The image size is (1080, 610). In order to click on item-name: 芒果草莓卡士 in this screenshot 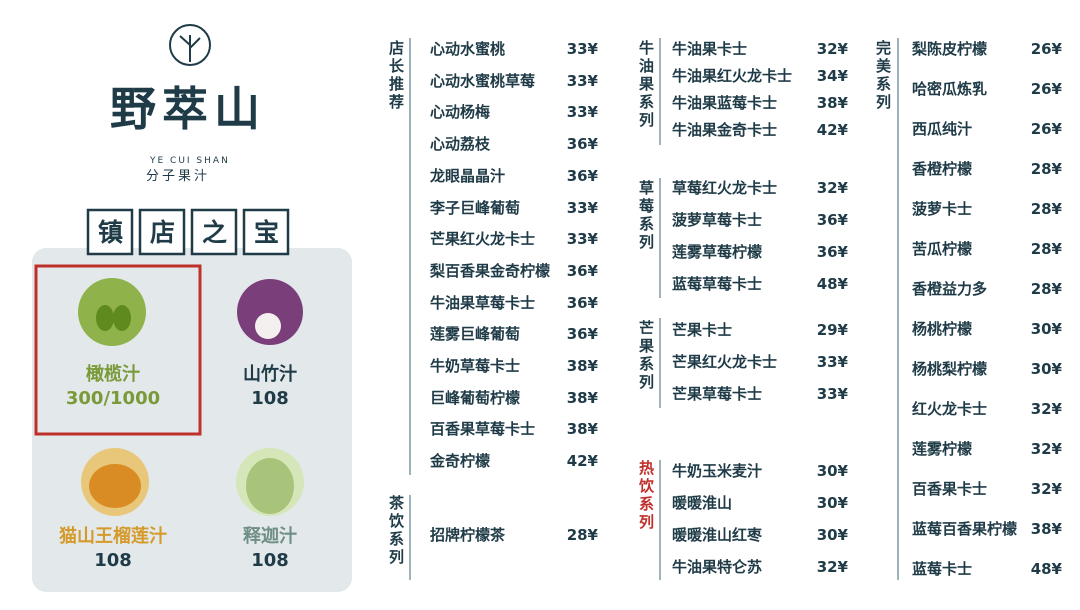, I will do `click(717, 394)`.